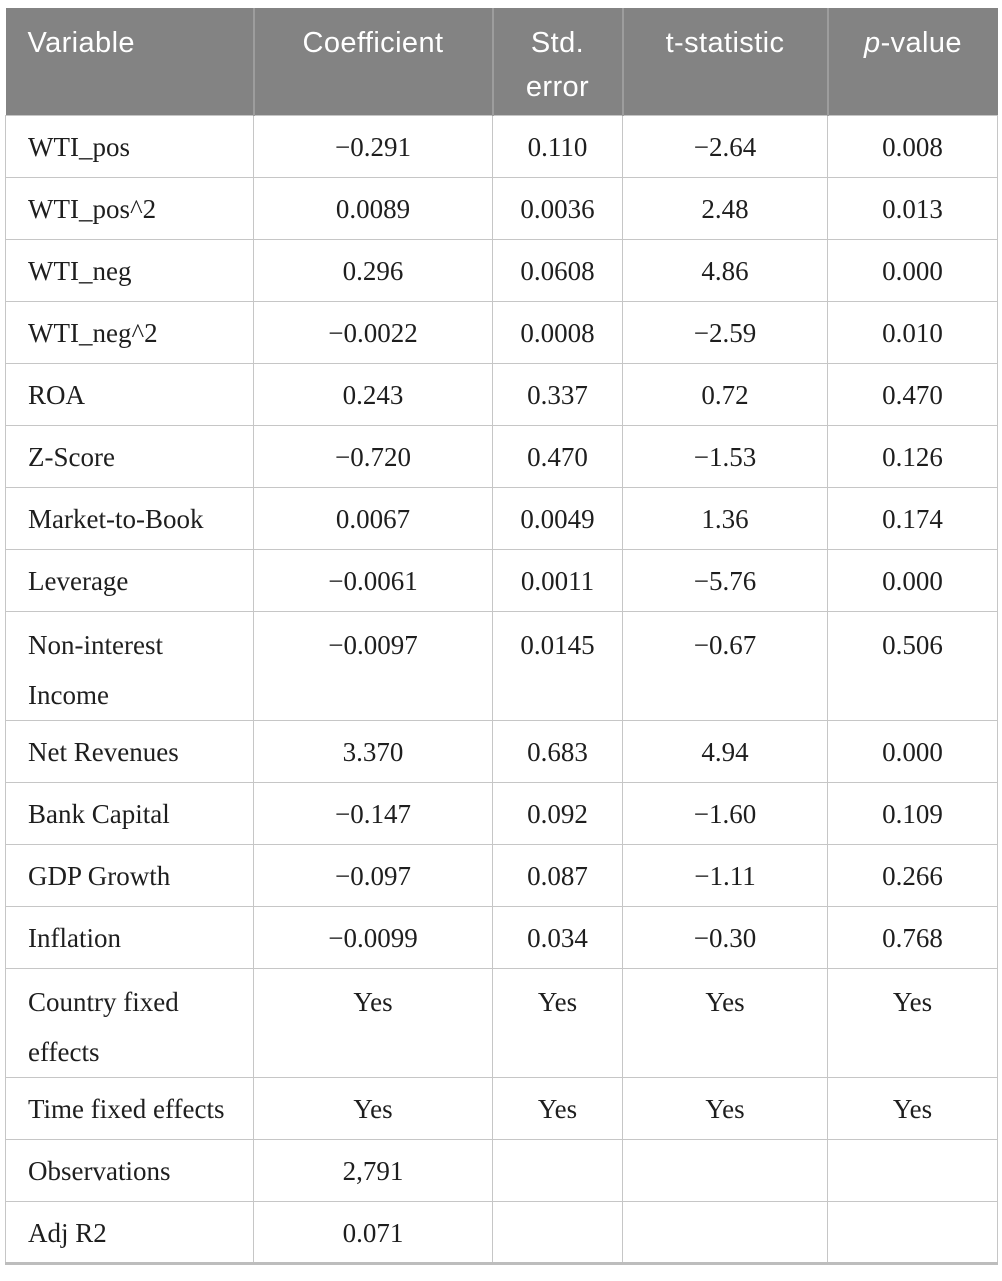 This screenshot has width=1002, height=1281. I want to click on table-row: Market-to-Book 0.0067 0.0049 1.36 0.174, so click(501, 518).